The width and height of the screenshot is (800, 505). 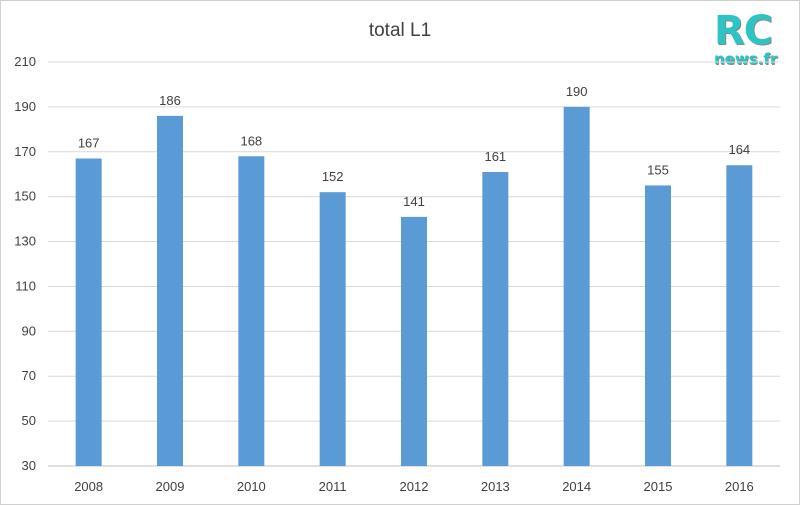 I want to click on x-tick-label: 2009, so click(x=170, y=486).